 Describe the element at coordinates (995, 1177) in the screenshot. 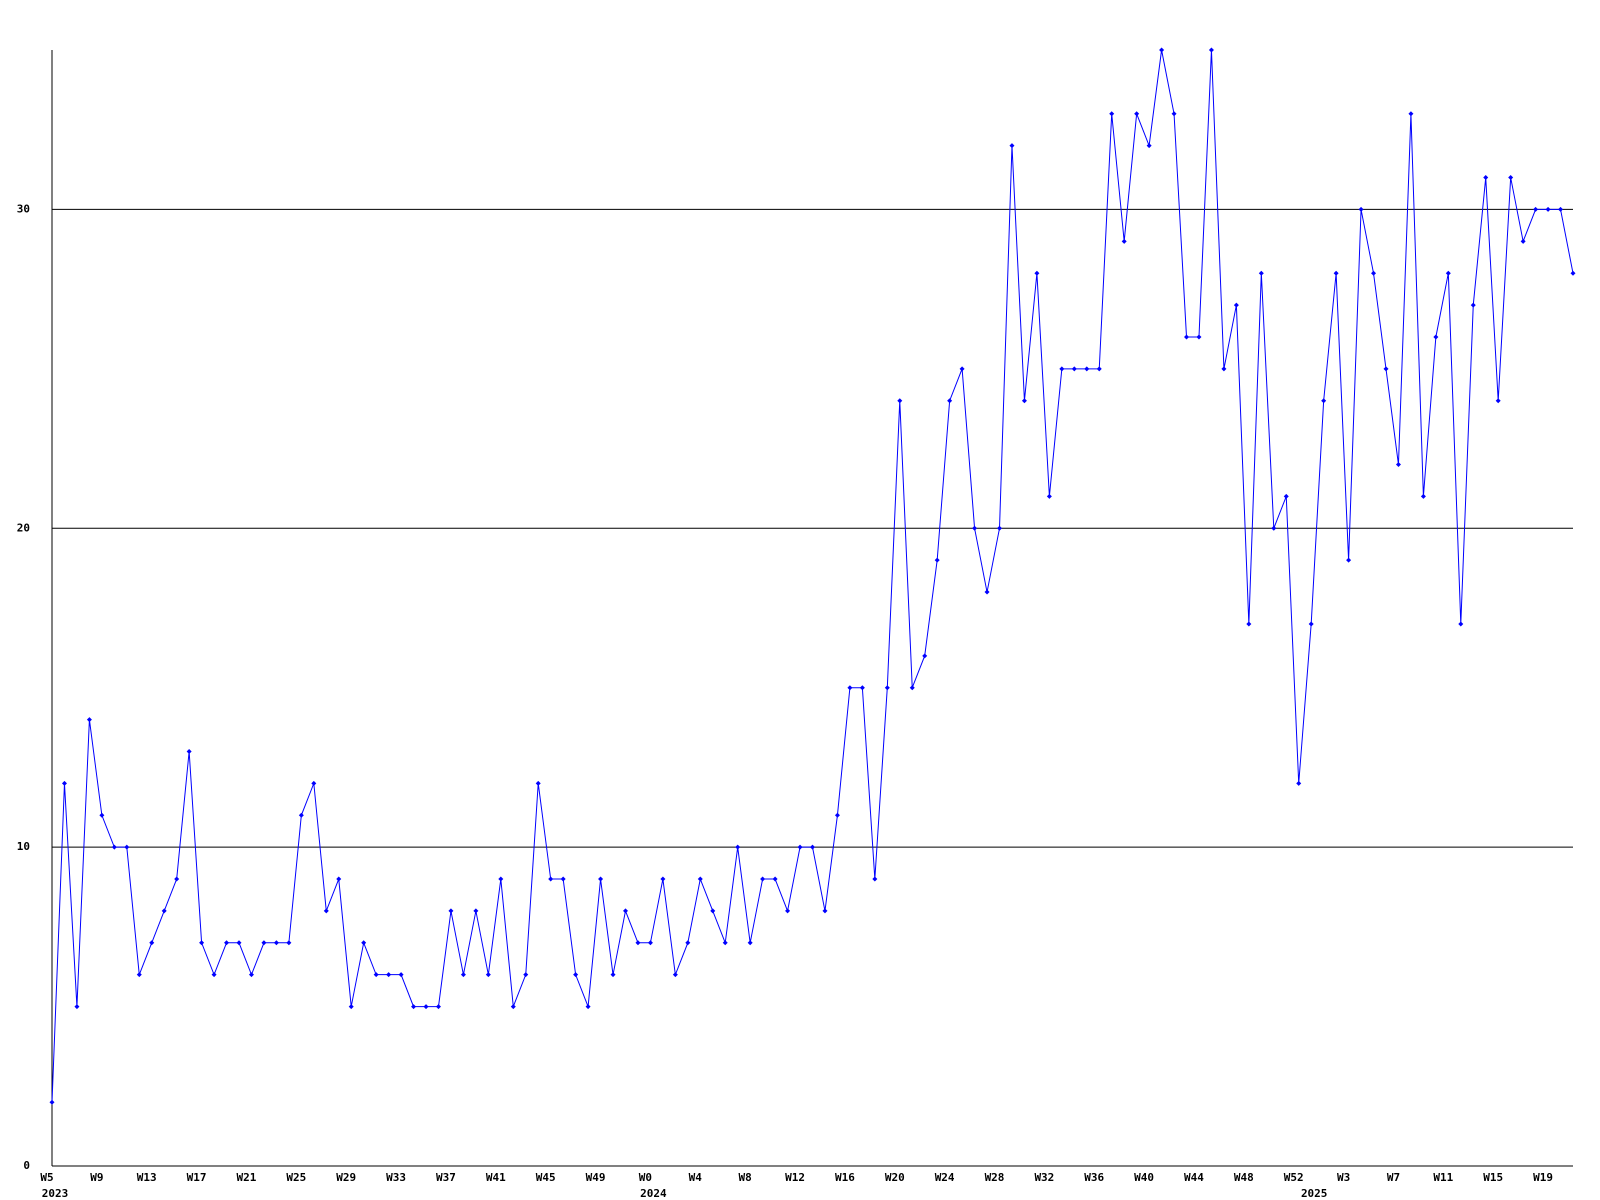

I see `x-tick-label: W28` at that location.